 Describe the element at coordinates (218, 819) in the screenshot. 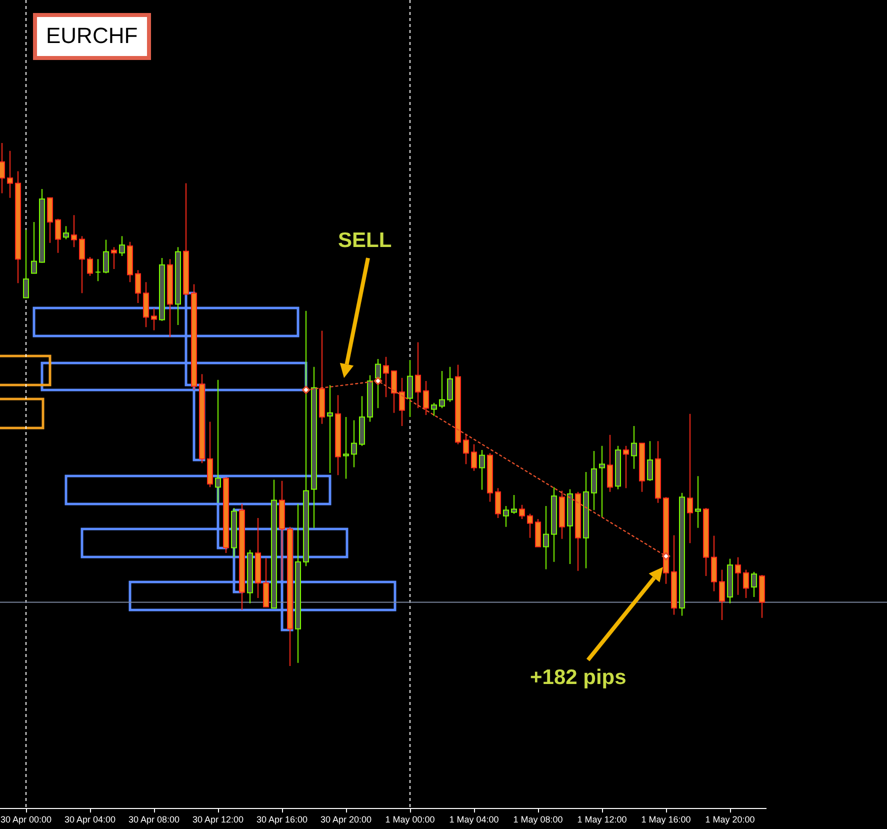

I see `x-tick-label: 30 Apr 12:00` at that location.